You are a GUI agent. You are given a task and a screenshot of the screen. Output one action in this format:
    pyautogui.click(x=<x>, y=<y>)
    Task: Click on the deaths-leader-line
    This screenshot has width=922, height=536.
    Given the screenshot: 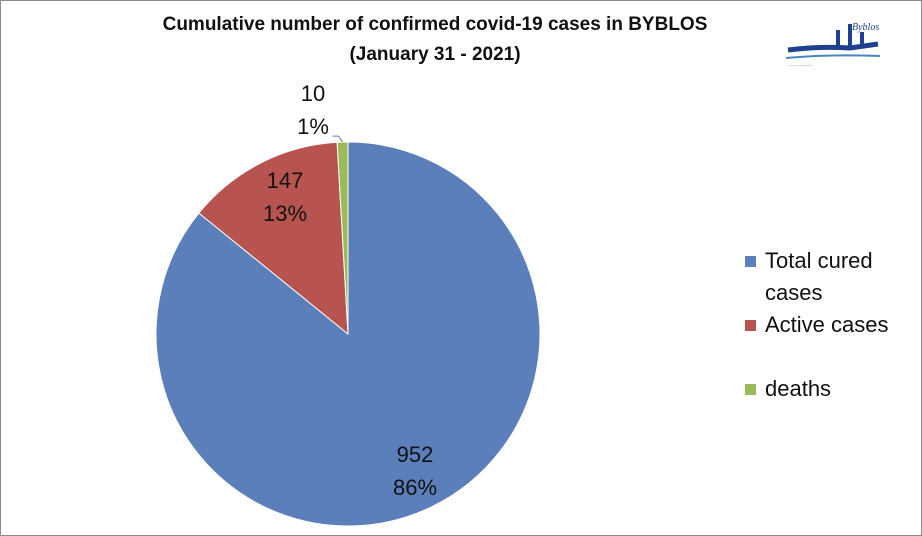 What is the action you would take?
    pyautogui.click(x=337, y=139)
    